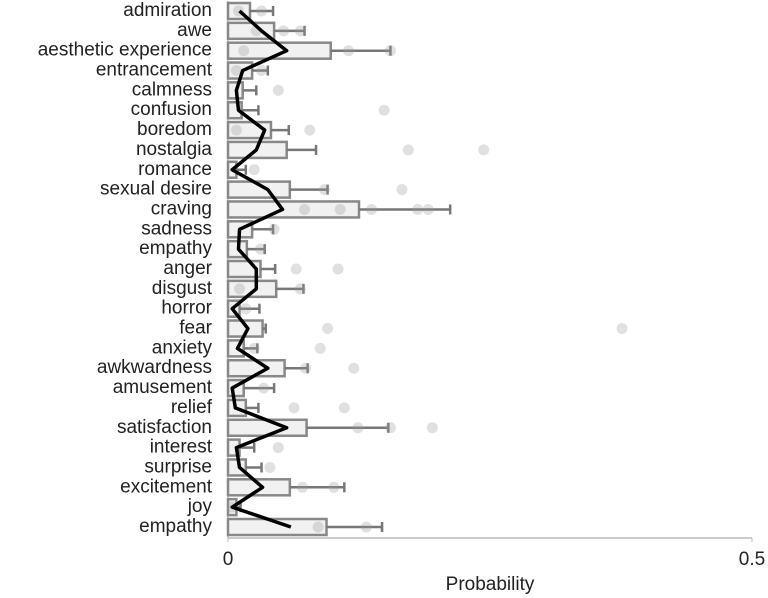  What do you see at coordinates (752, 559) in the screenshot?
I see `x-tick-label: 0.5` at bounding box center [752, 559].